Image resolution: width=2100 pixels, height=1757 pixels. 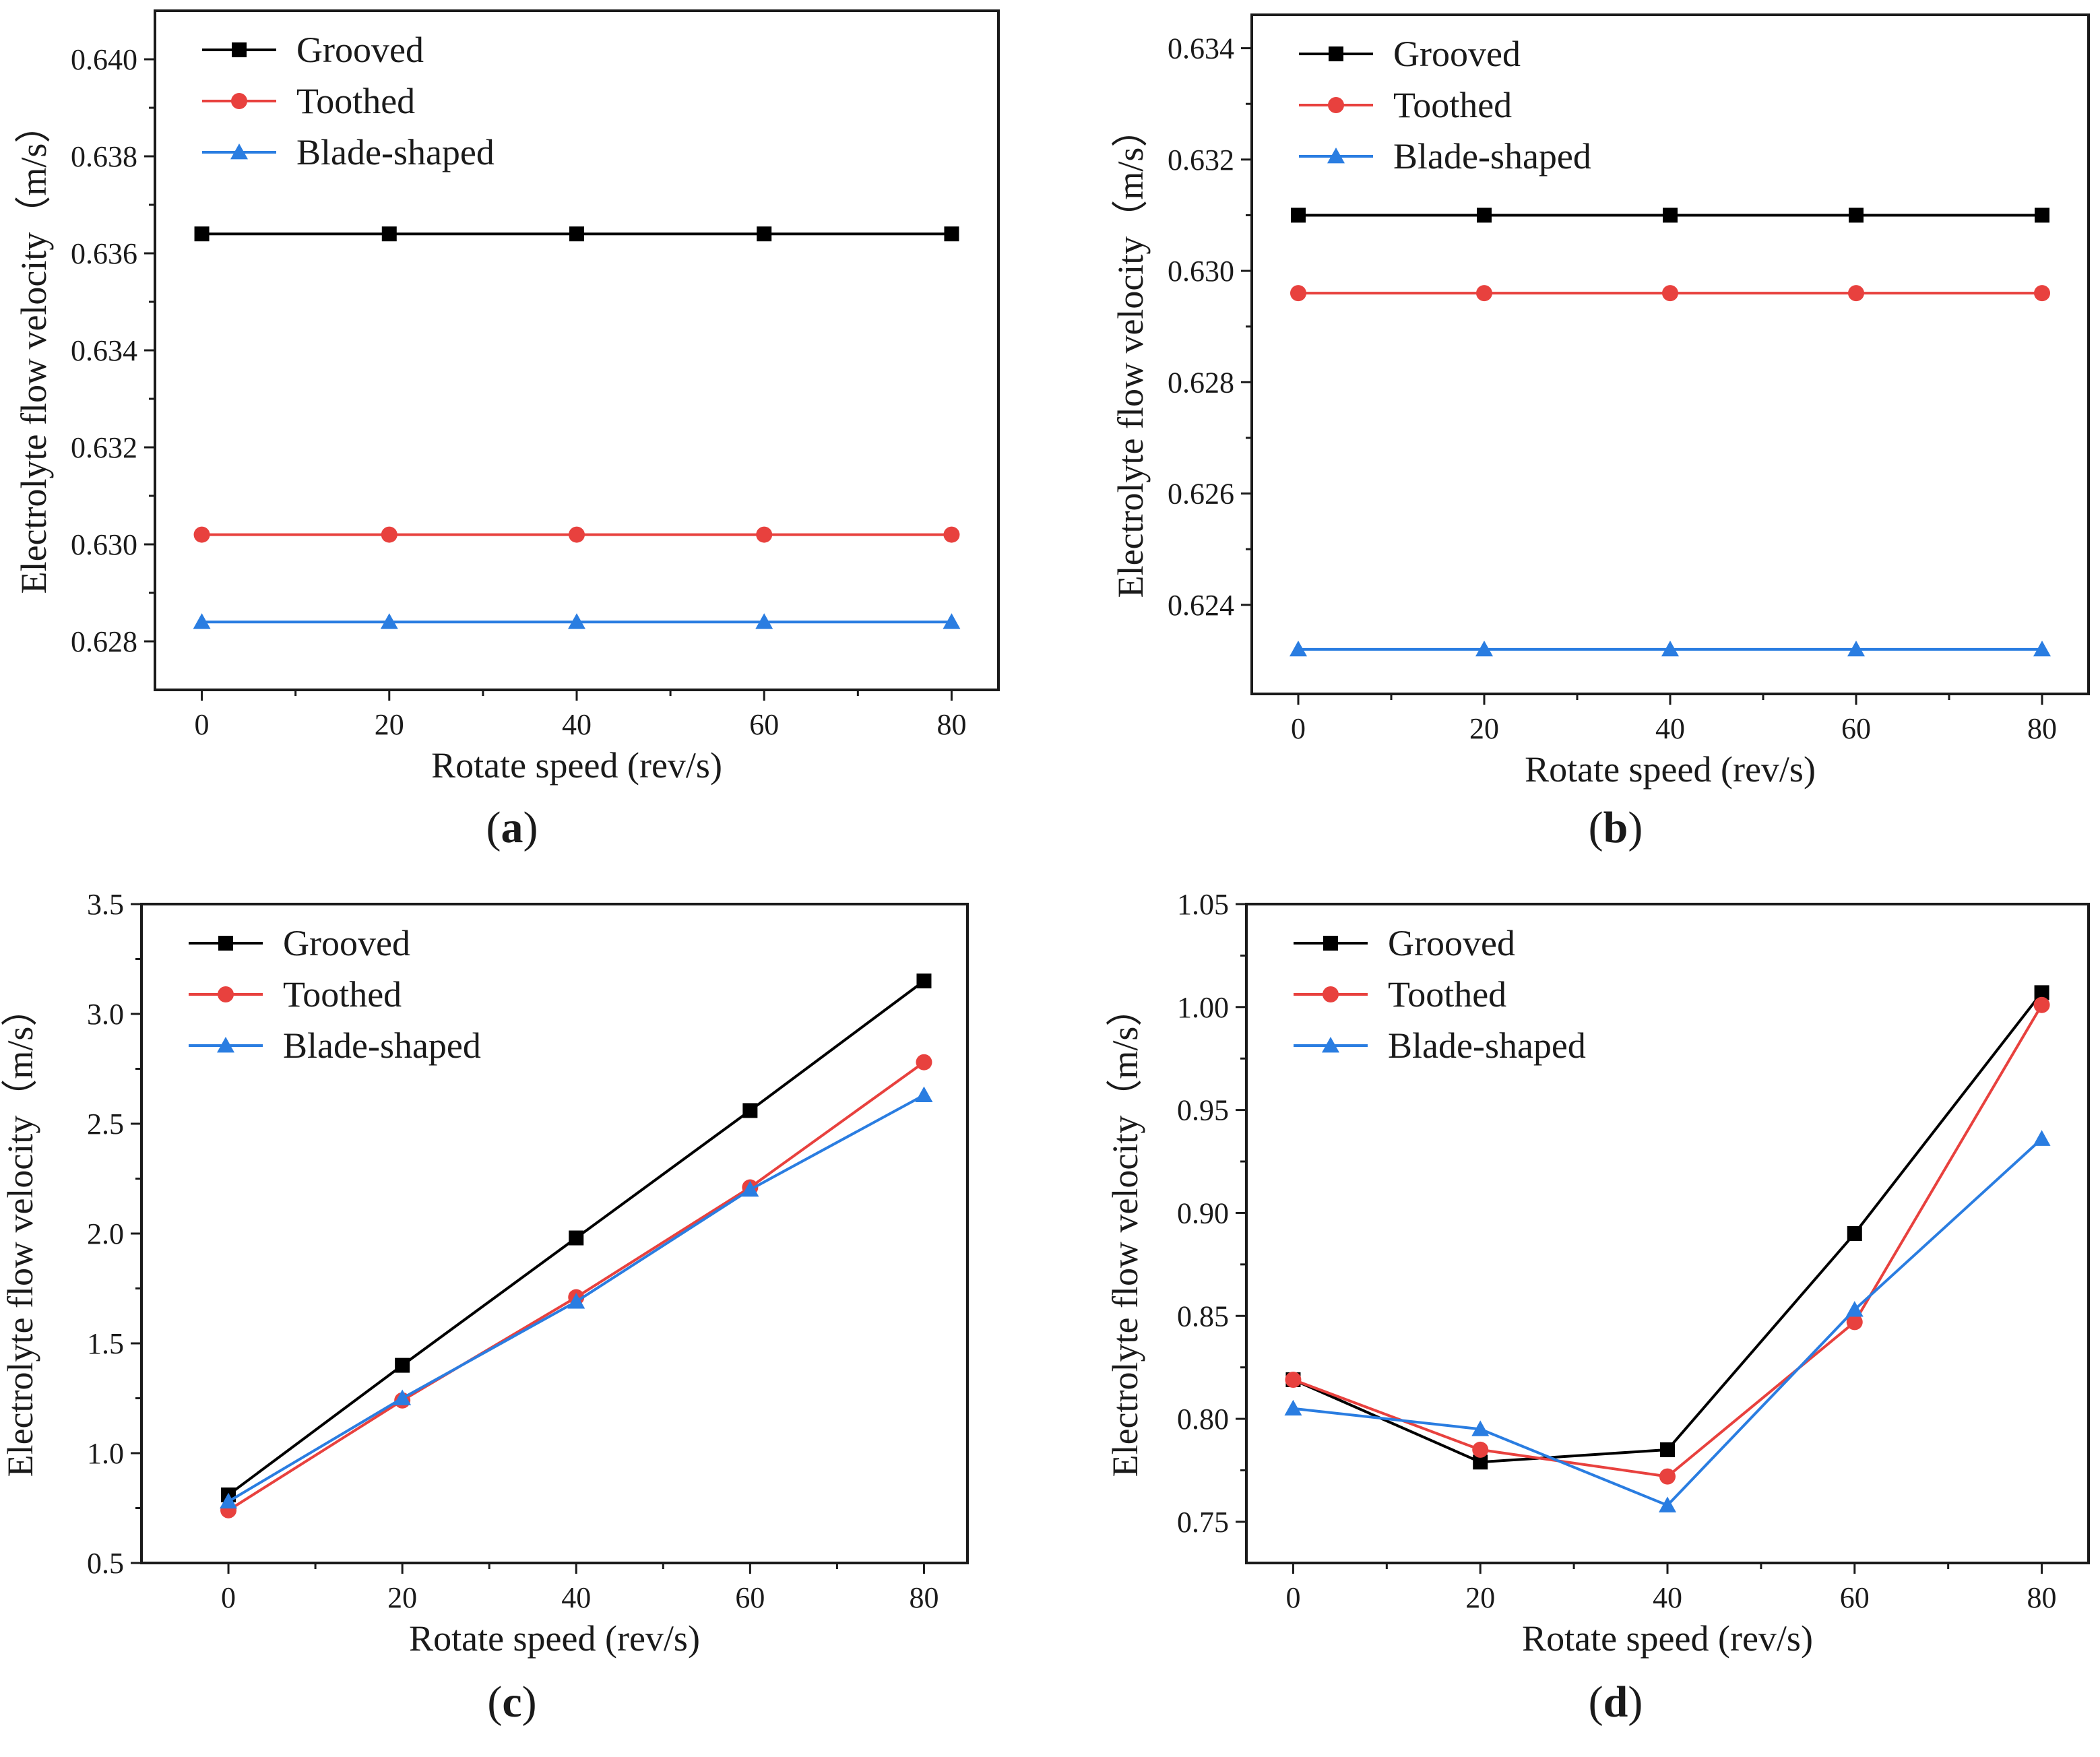 What do you see at coordinates (395, 152) in the screenshot?
I see `legend-label-a: Blade-shaped` at bounding box center [395, 152].